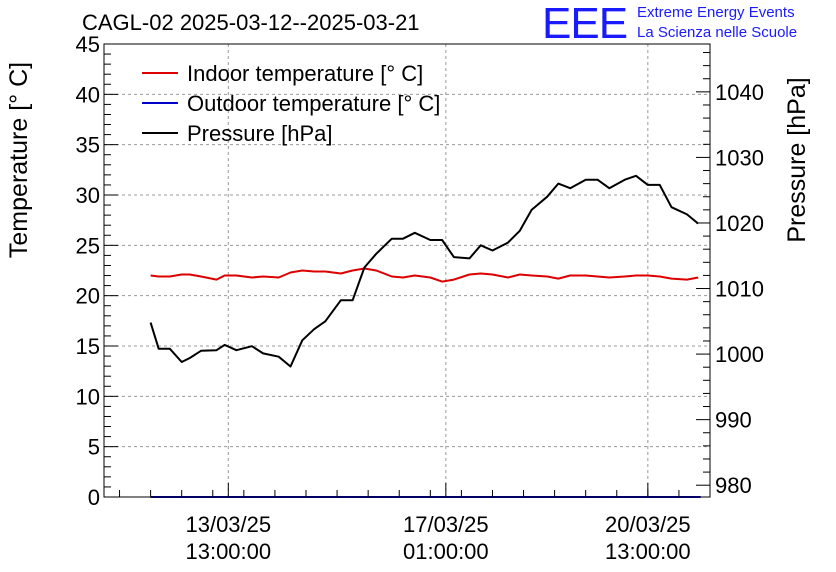 Image resolution: width=836 pixels, height=572 pixels. Describe the element at coordinates (716, 12) in the screenshot. I see `logo-line-1: Extreme Energy Events` at that location.